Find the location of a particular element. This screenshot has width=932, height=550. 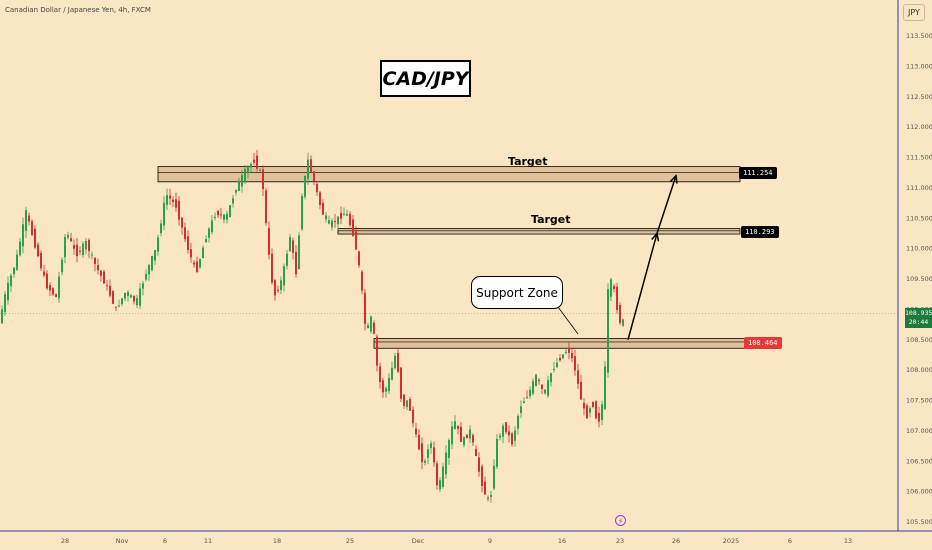

lower-target-label: Target is located at coordinates (551, 219).